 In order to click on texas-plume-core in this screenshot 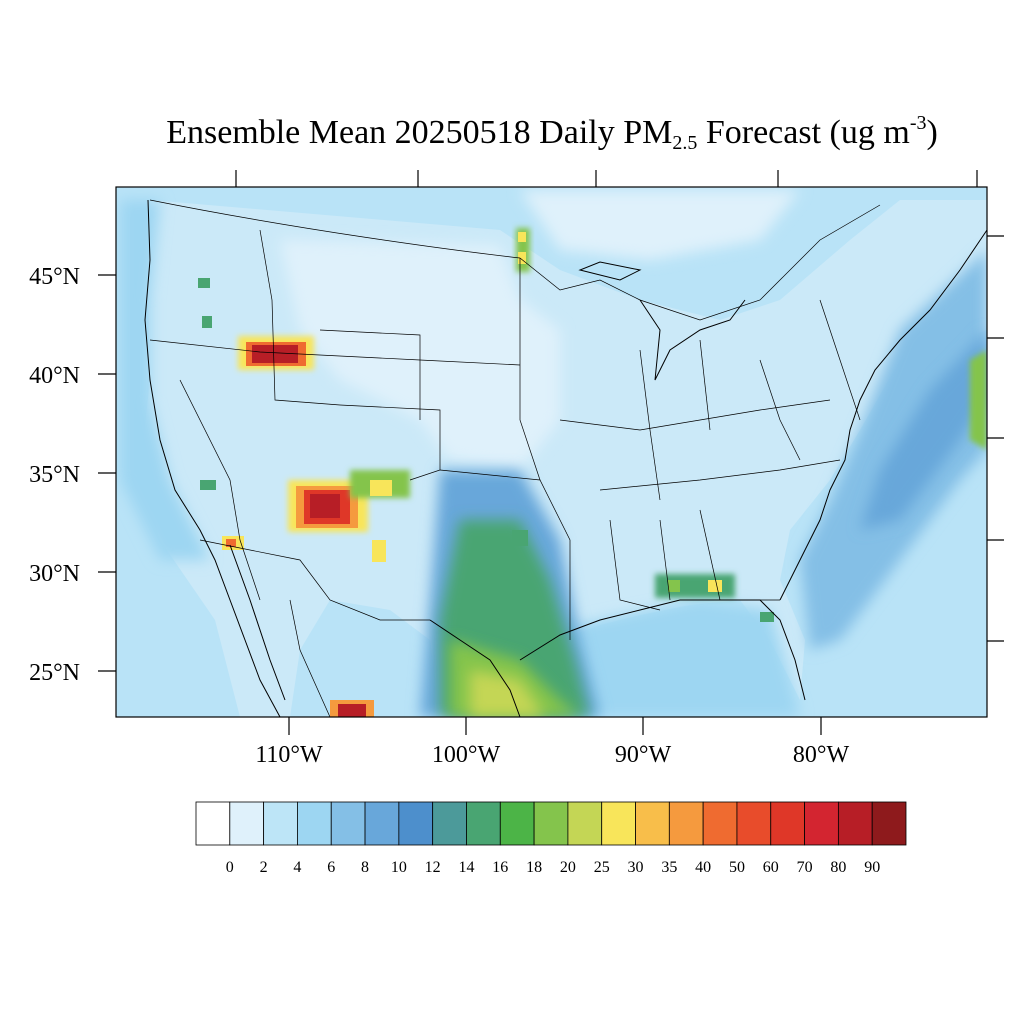, I will do `click(507, 693)`.